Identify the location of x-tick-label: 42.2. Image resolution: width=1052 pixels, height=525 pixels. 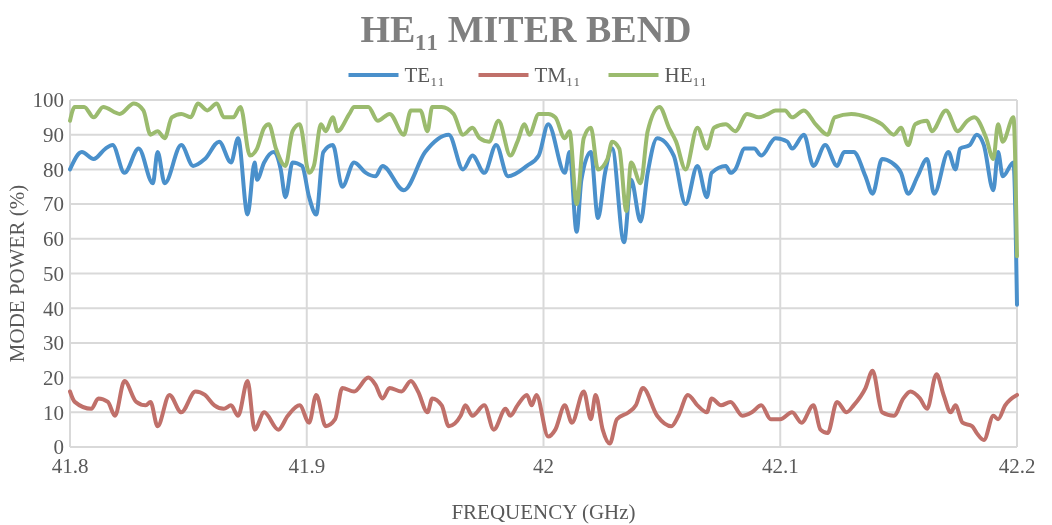
(1017, 466).